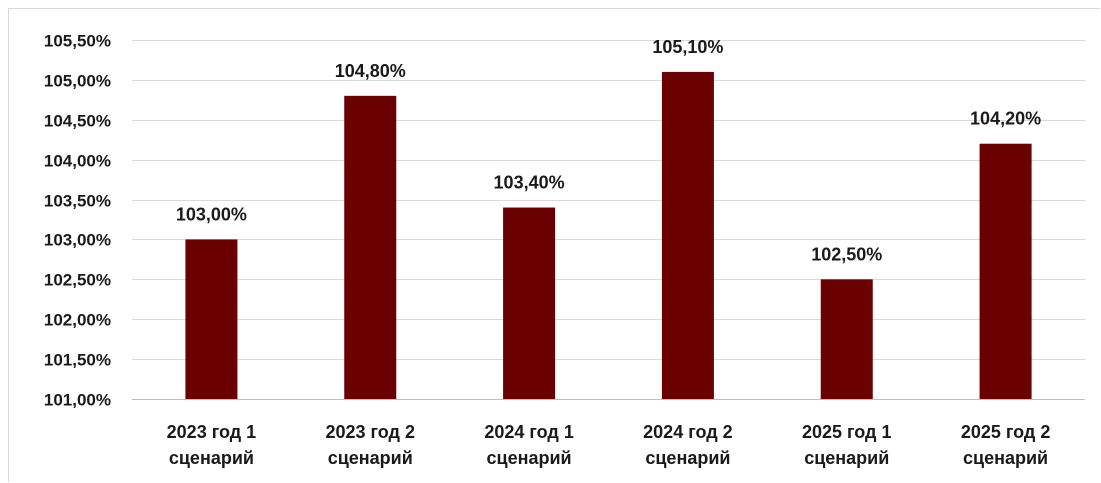 The image size is (1101, 483). What do you see at coordinates (77, 201) in the screenshot?
I see `y-tick-label: 103,50%` at bounding box center [77, 201].